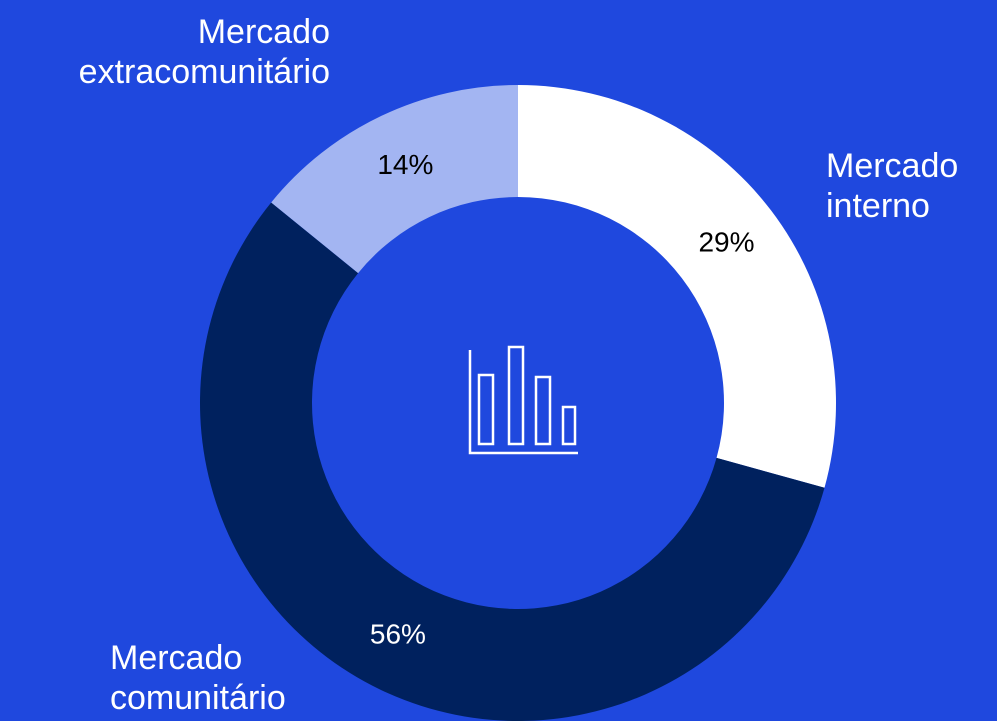 This screenshot has width=997, height=721. Describe the element at coordinates (892, 186) in the screenshot. I see `category-label: Mercado interno` at that location.